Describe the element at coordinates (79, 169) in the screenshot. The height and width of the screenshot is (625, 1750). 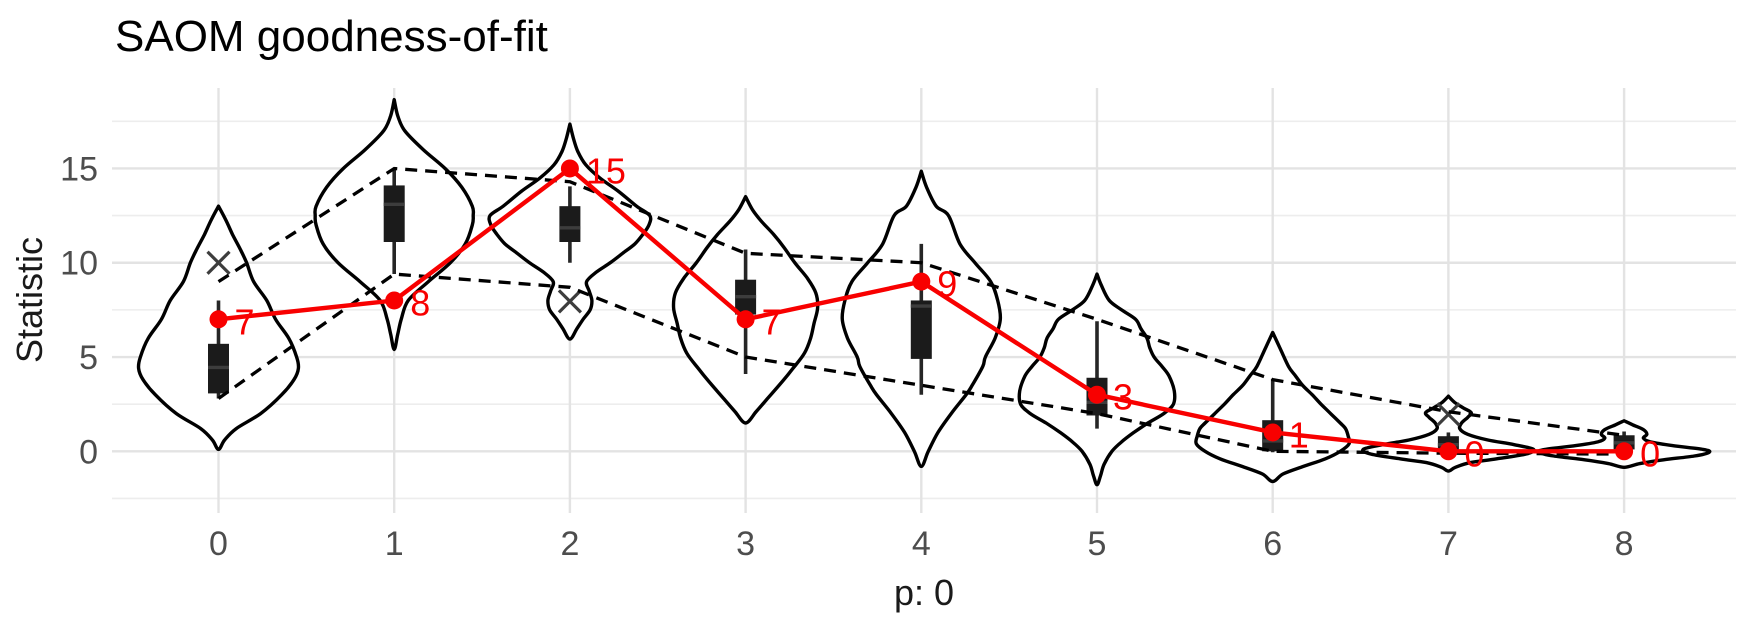
I see `y-tick-label: 15` at that location.